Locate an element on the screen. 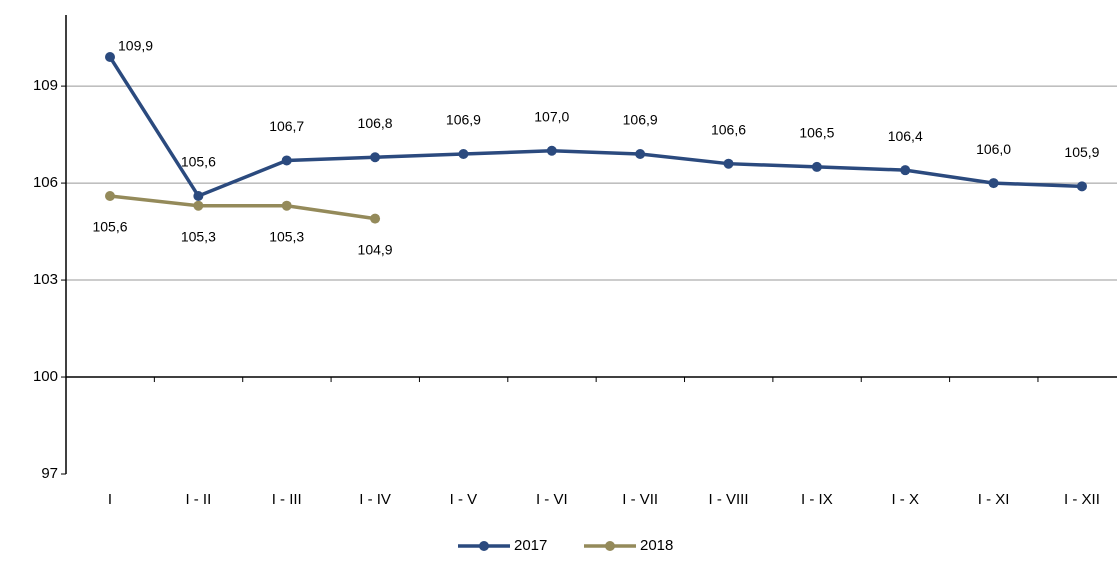  value-label: 106,7 is located at coordinates (286, 126).